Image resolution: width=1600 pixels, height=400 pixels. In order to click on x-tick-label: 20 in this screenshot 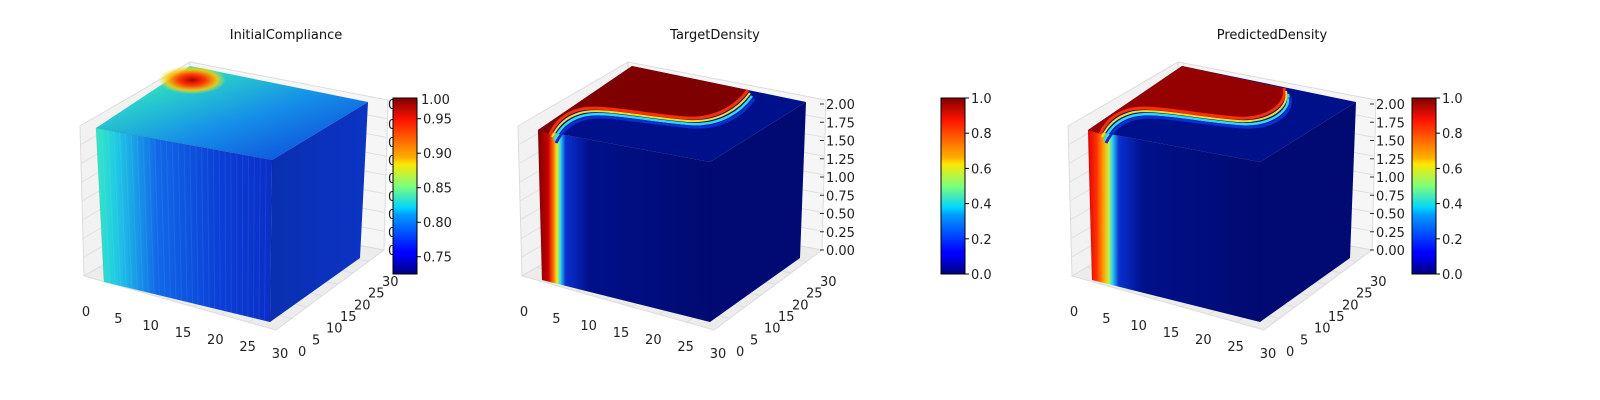, I will do `click(215, 340)`.